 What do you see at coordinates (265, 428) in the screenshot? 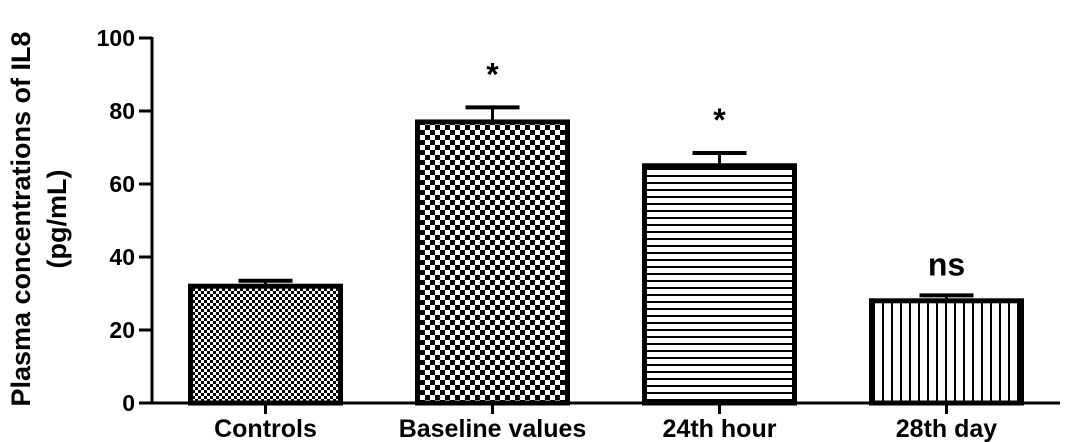
I see `x-category-label: Controls` at bounding box center [265, 428].